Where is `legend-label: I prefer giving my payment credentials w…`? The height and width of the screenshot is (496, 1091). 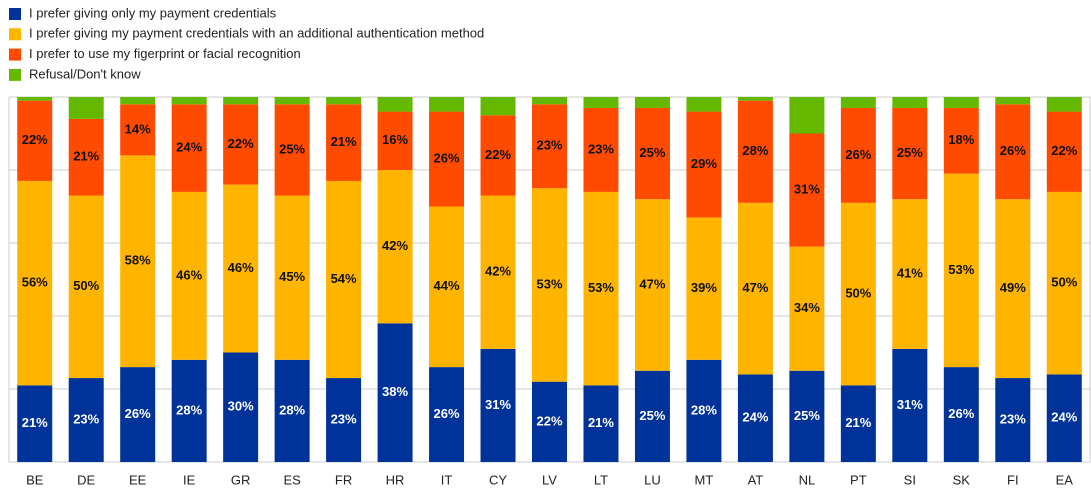
legend-label: I prefer giving my payment credentials w… is located at coordinates (256, 33).